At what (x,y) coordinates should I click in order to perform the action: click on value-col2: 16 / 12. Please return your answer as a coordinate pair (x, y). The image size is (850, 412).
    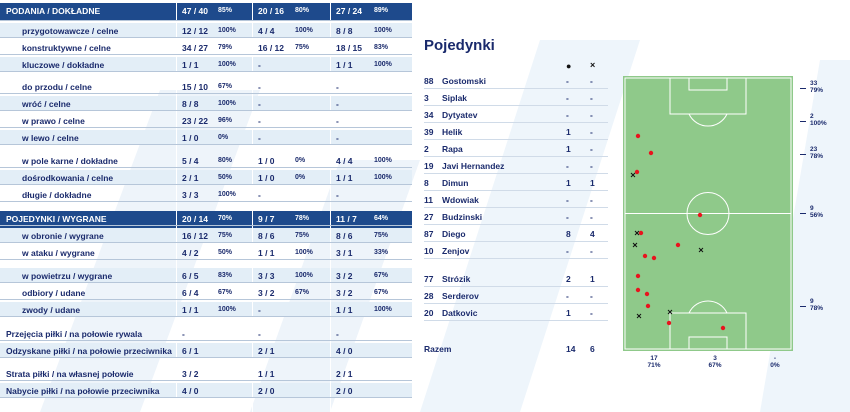
    Looking at the image, I should click on (271, 48).